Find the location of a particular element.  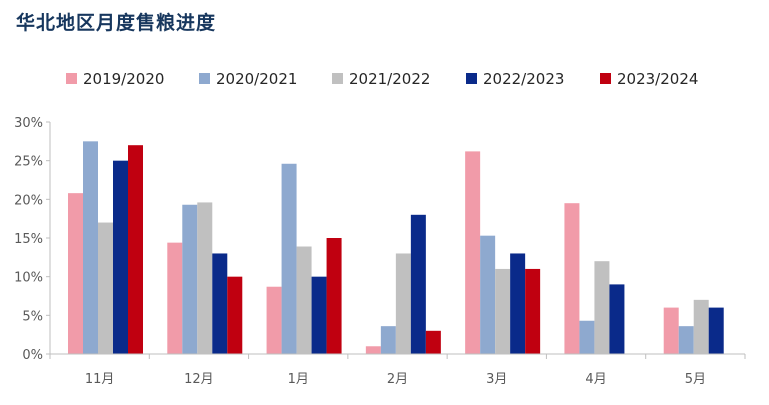

x-tick-label: 5月 is located at coordinates (695, 379).